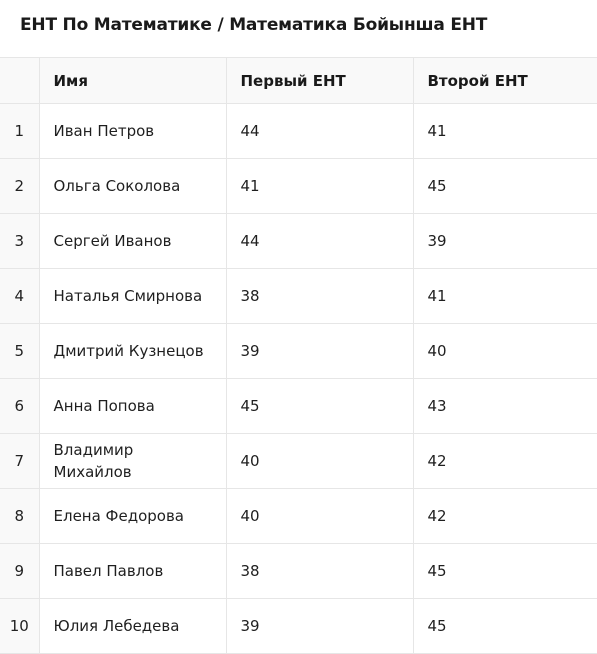 Image resolution: width=597 pixels, height=654 pixels. What do you see at coordinates (133, 461) in the screenshot?
I see `name-cell: Владимир Михайлов` at bounding box center [133, 461].